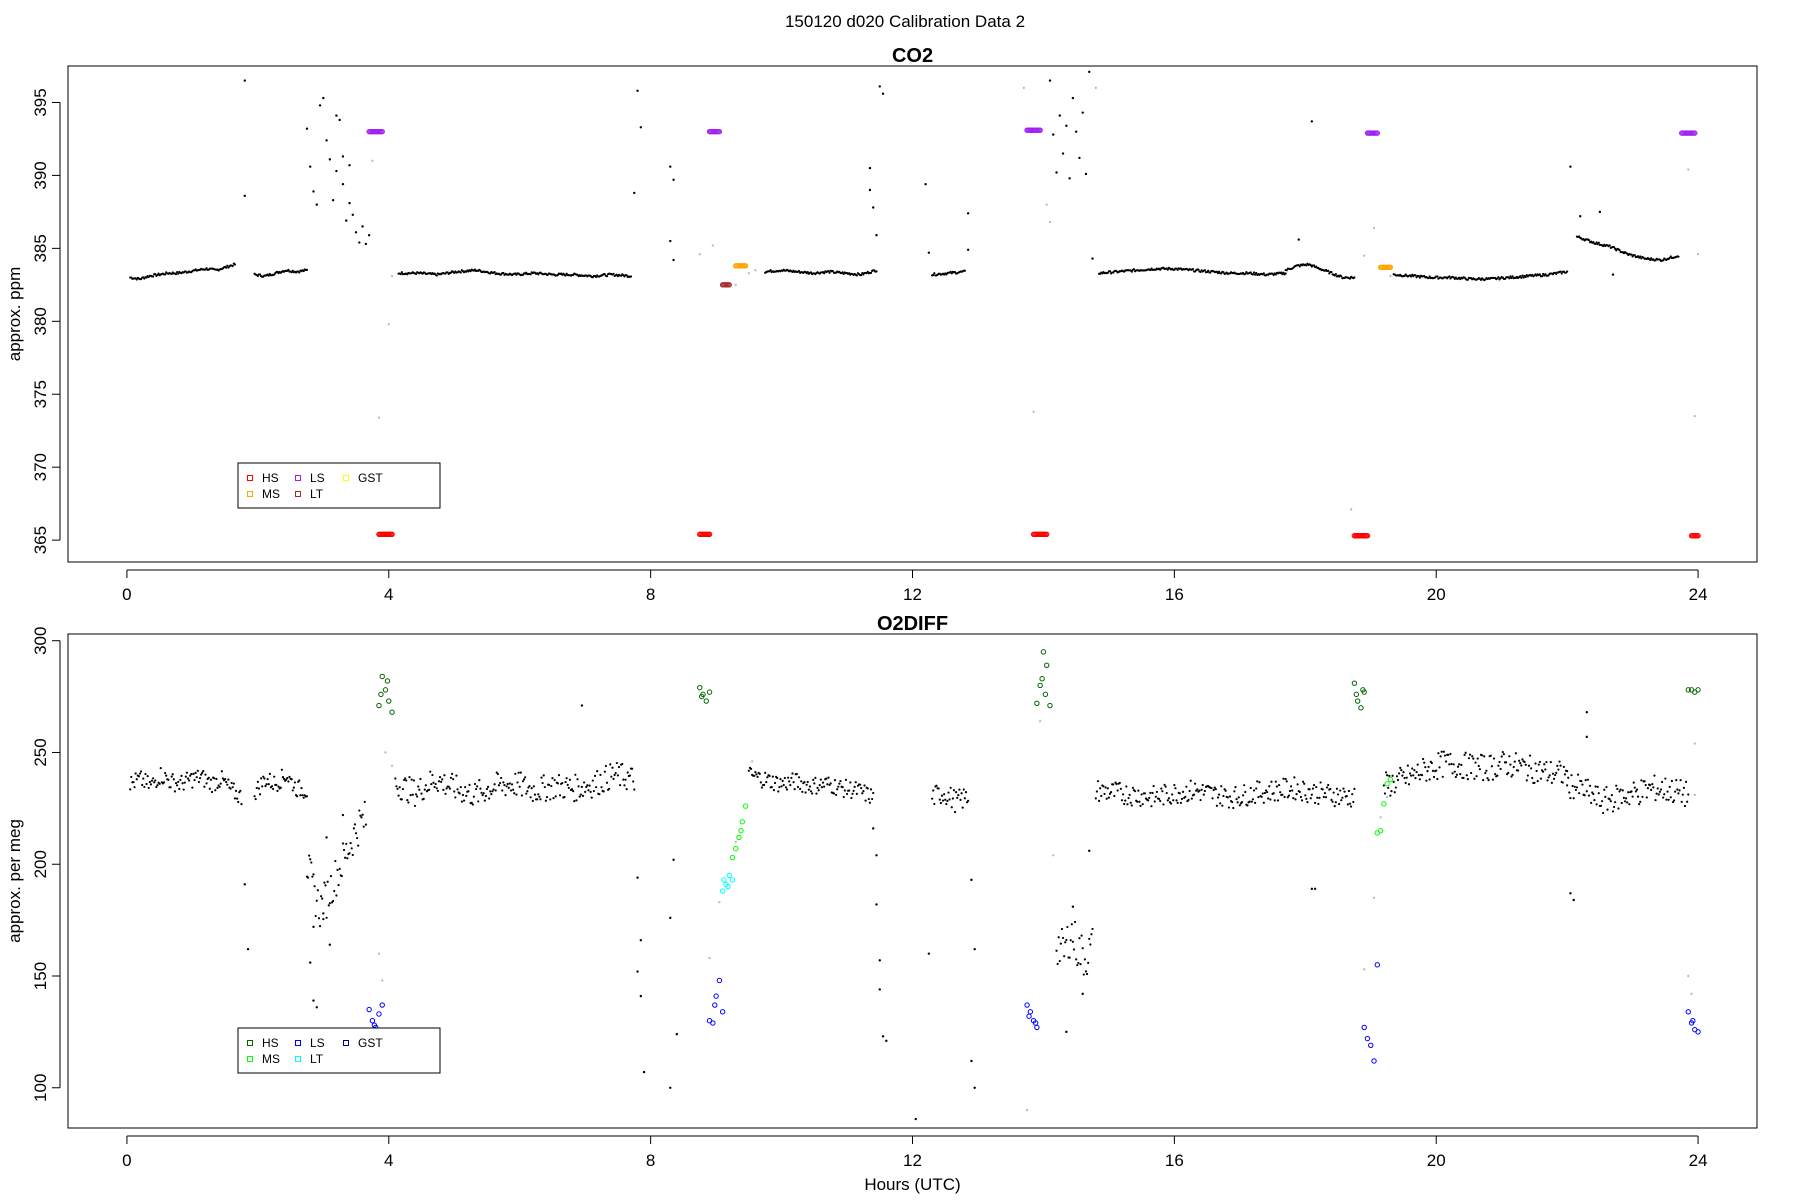 The width and height of the screenshot is (1800, 1200). I want to click on o2diff-cal-ms-point, so click(741, 831).